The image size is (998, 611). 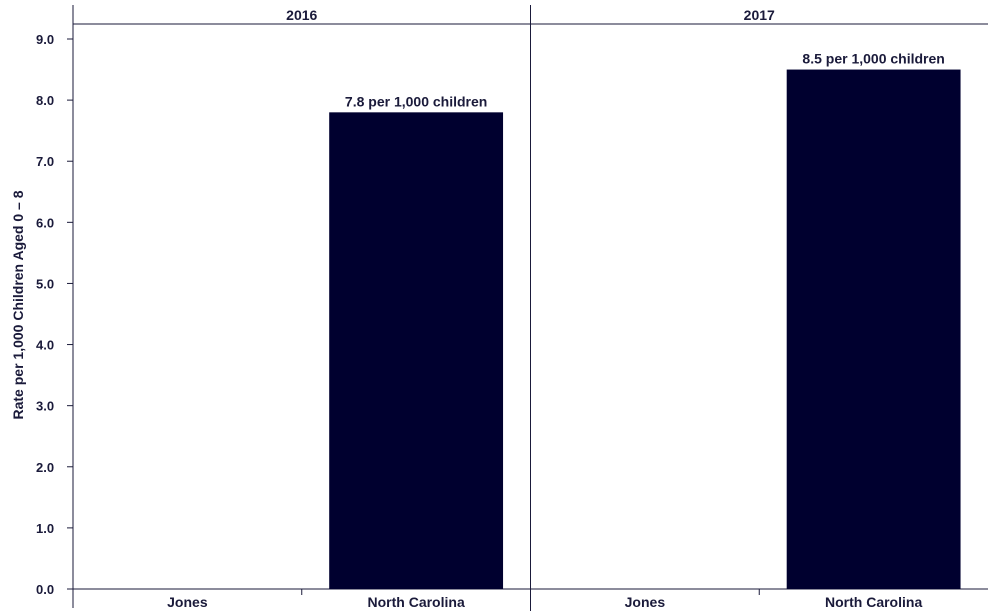 I want to click on bar-value-label: 7.8 per 1,000 children, so click(x=416, y=101).